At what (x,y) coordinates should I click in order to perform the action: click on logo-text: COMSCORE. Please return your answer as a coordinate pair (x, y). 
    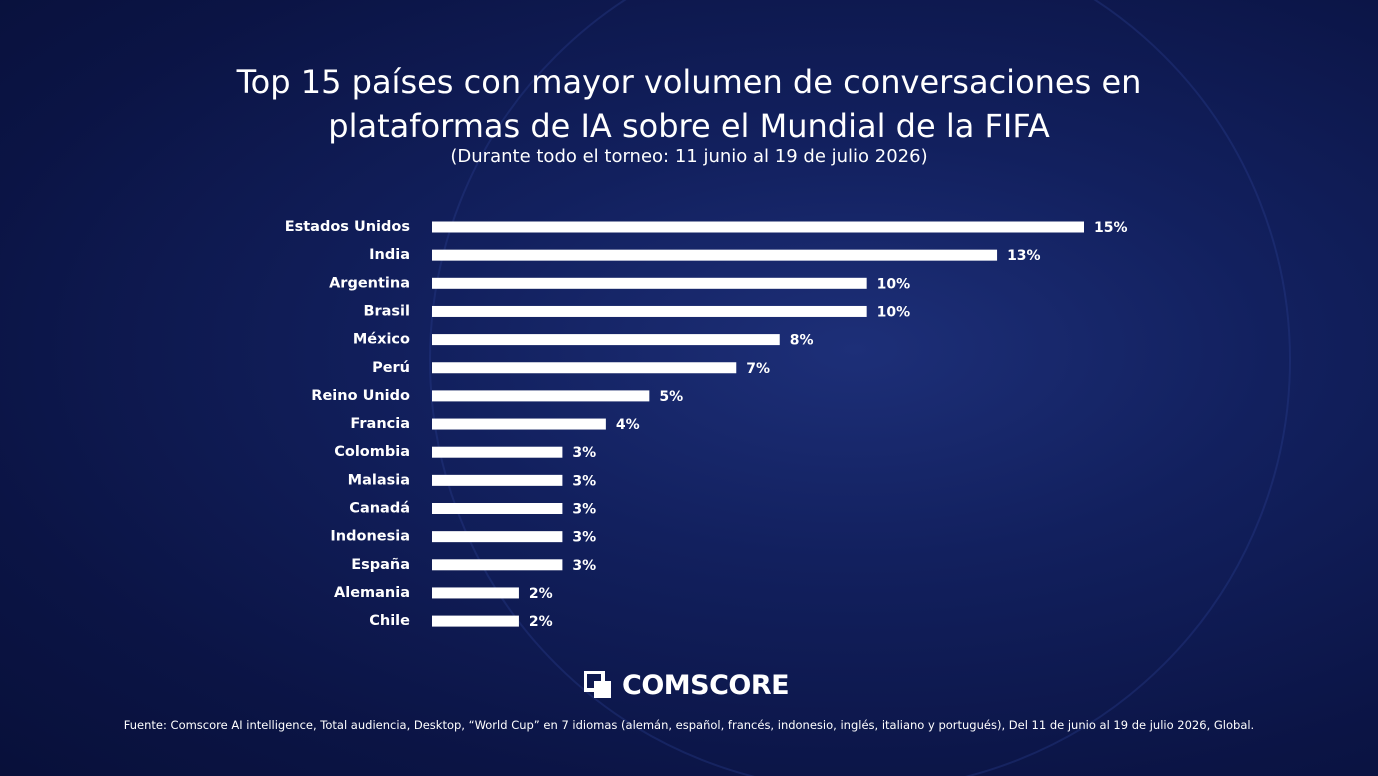
    Looking at the image, I should click on (706, 685).